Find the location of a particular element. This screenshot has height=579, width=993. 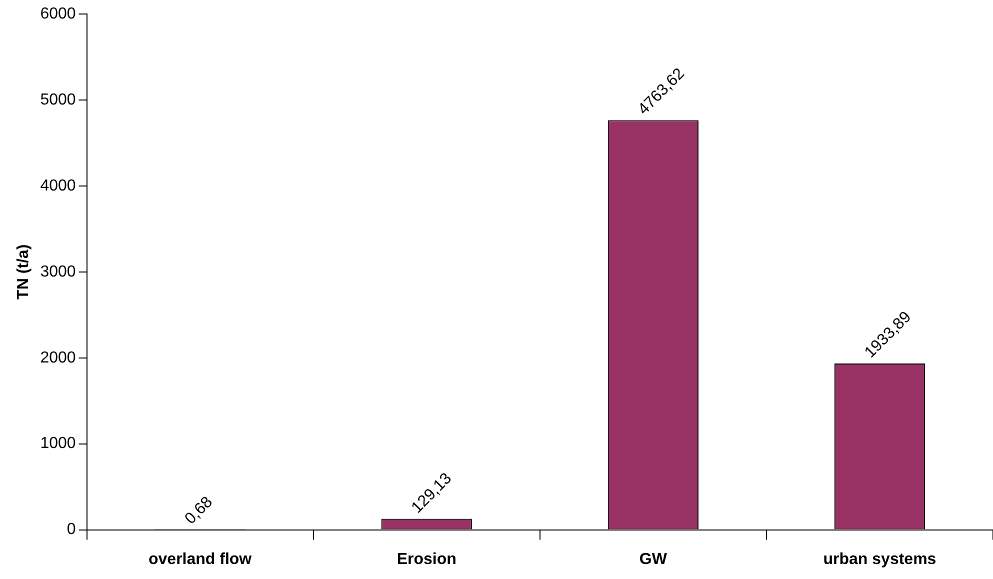

y-tick-label: 1000 is located at coordinates (58, 443).